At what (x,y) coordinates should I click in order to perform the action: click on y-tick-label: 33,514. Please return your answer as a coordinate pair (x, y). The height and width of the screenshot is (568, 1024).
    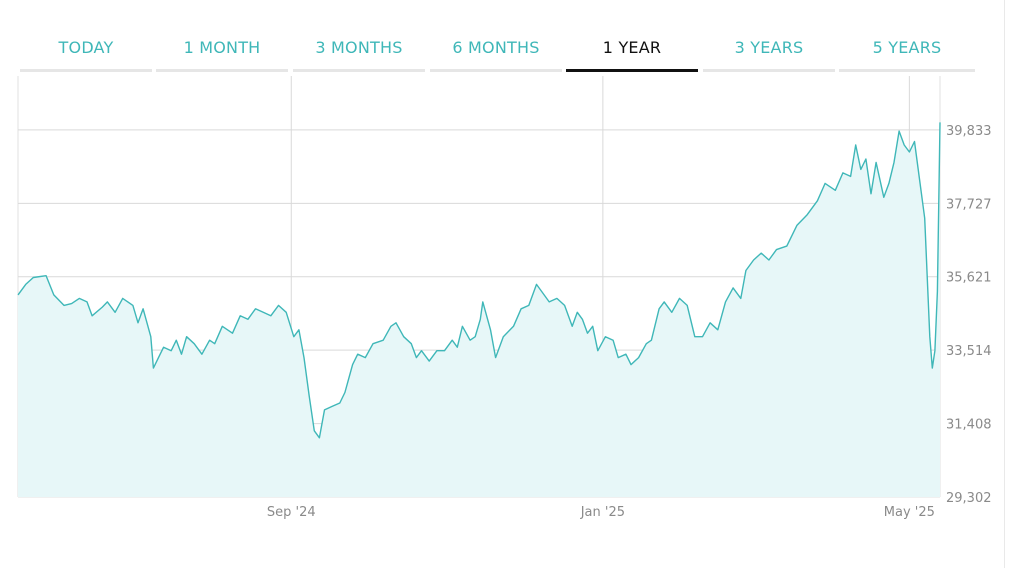
    Looking at the image, I should click on (969, 351).